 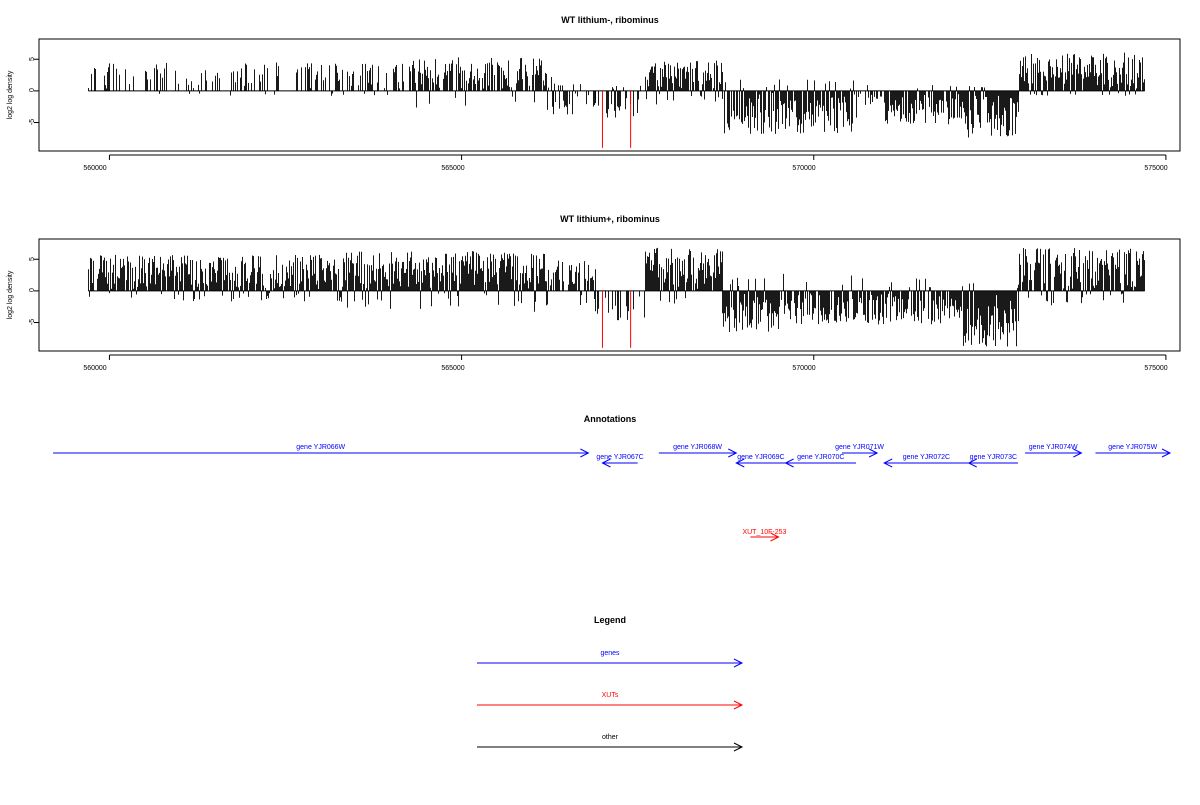 What do you see at coordinates (610, 743) in the screenshot?
I see `legend-entry: other` at bounding box center [610, 743].